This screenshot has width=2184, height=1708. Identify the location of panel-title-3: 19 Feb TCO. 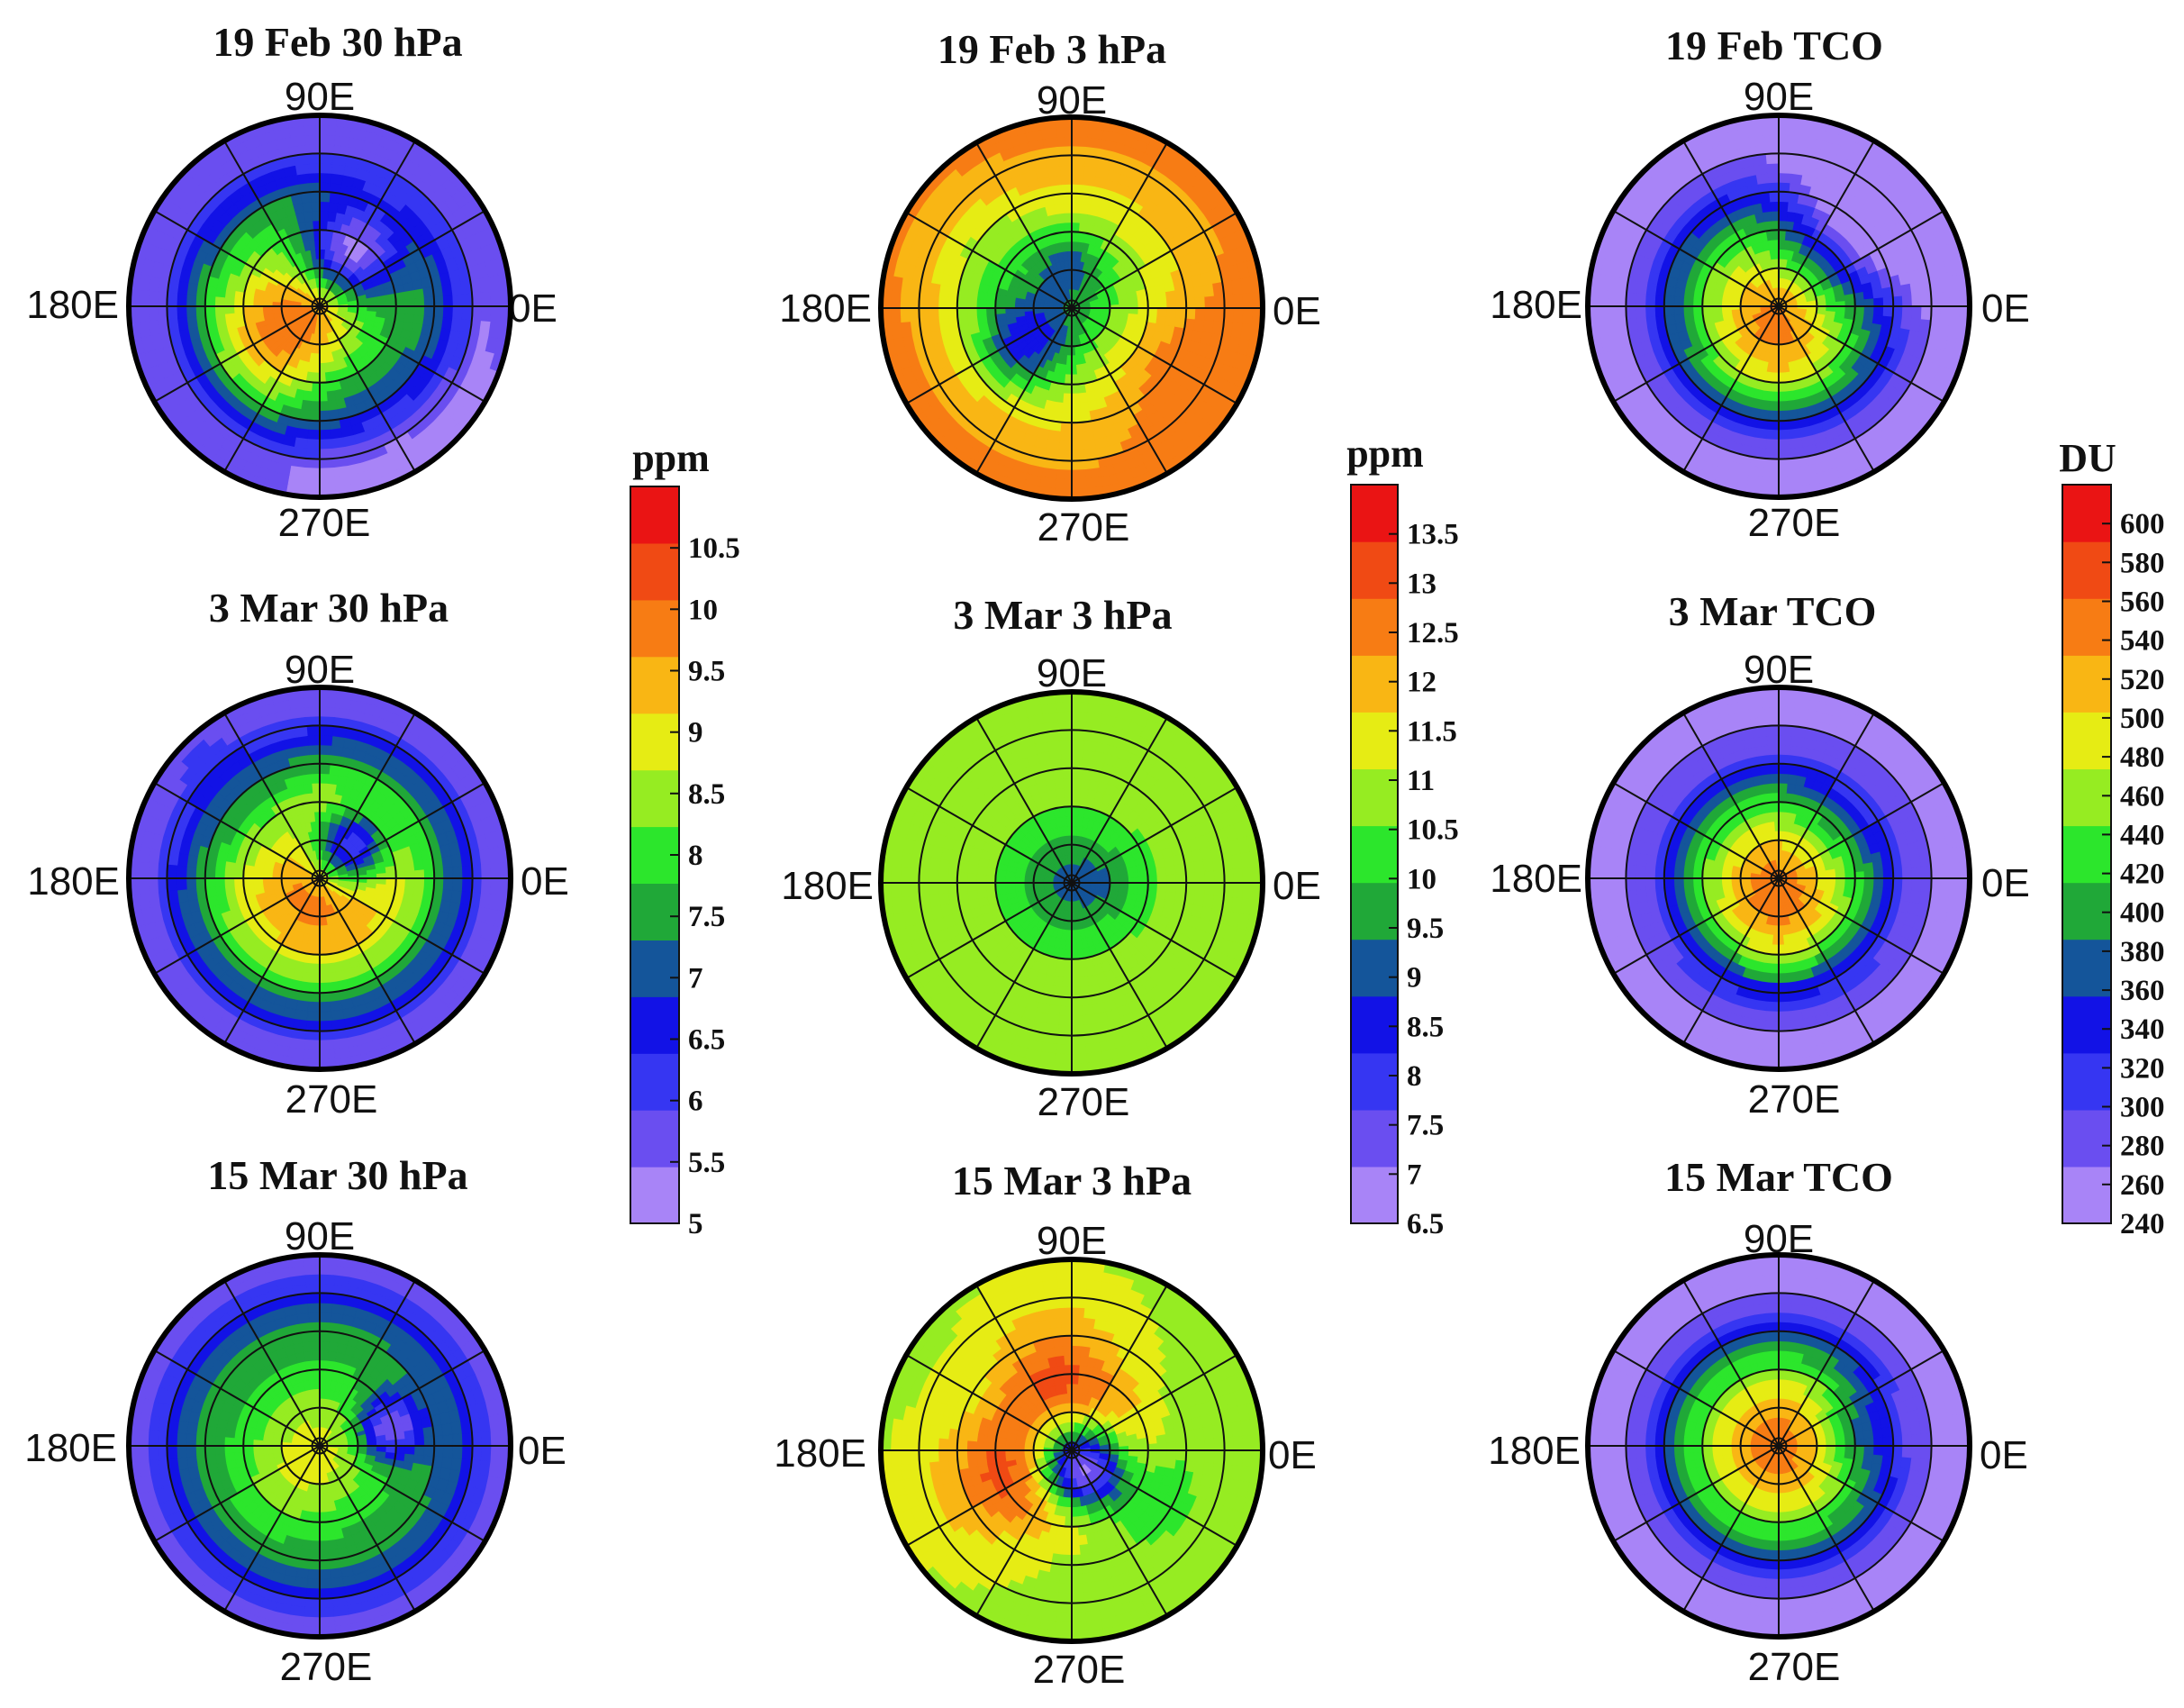
(1774, 45).